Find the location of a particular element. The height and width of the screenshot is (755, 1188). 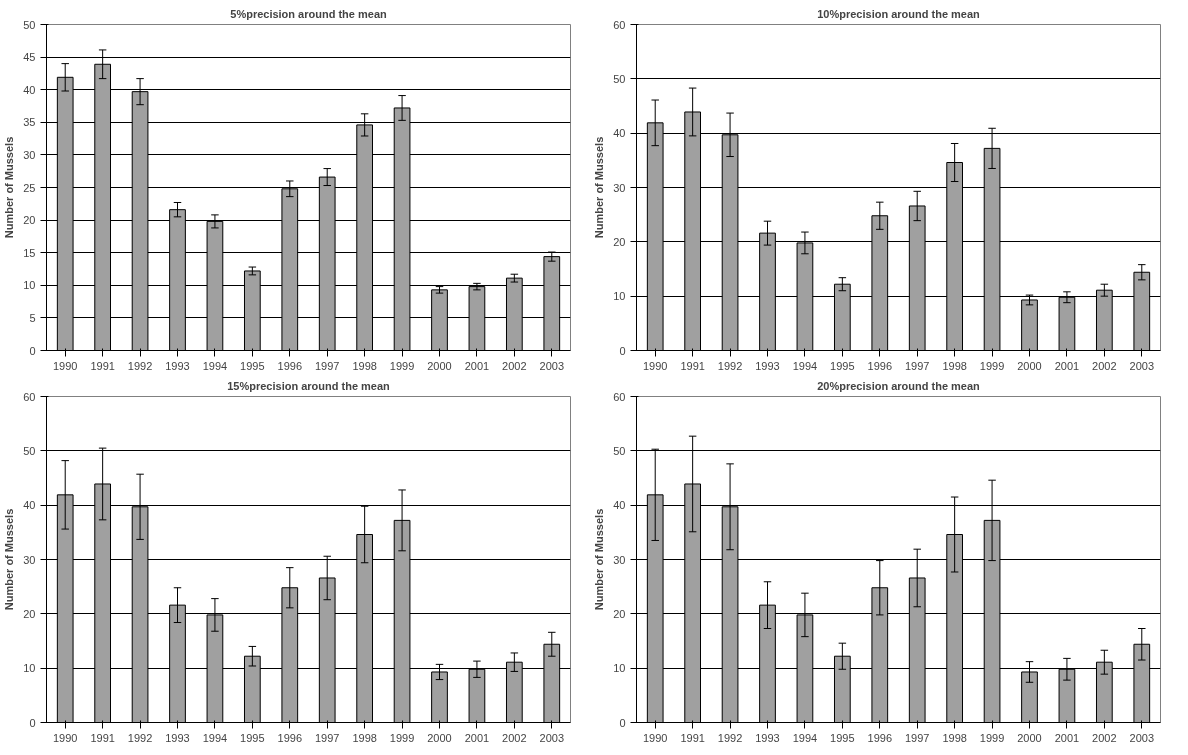

y-tick-label: 25 is located at coordinates (29, 187).